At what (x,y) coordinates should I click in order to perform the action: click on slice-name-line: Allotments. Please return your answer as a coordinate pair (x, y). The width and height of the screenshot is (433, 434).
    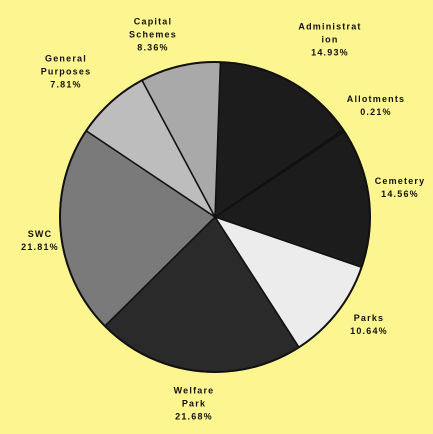
    Looking at the image, I should click on (376, 99).